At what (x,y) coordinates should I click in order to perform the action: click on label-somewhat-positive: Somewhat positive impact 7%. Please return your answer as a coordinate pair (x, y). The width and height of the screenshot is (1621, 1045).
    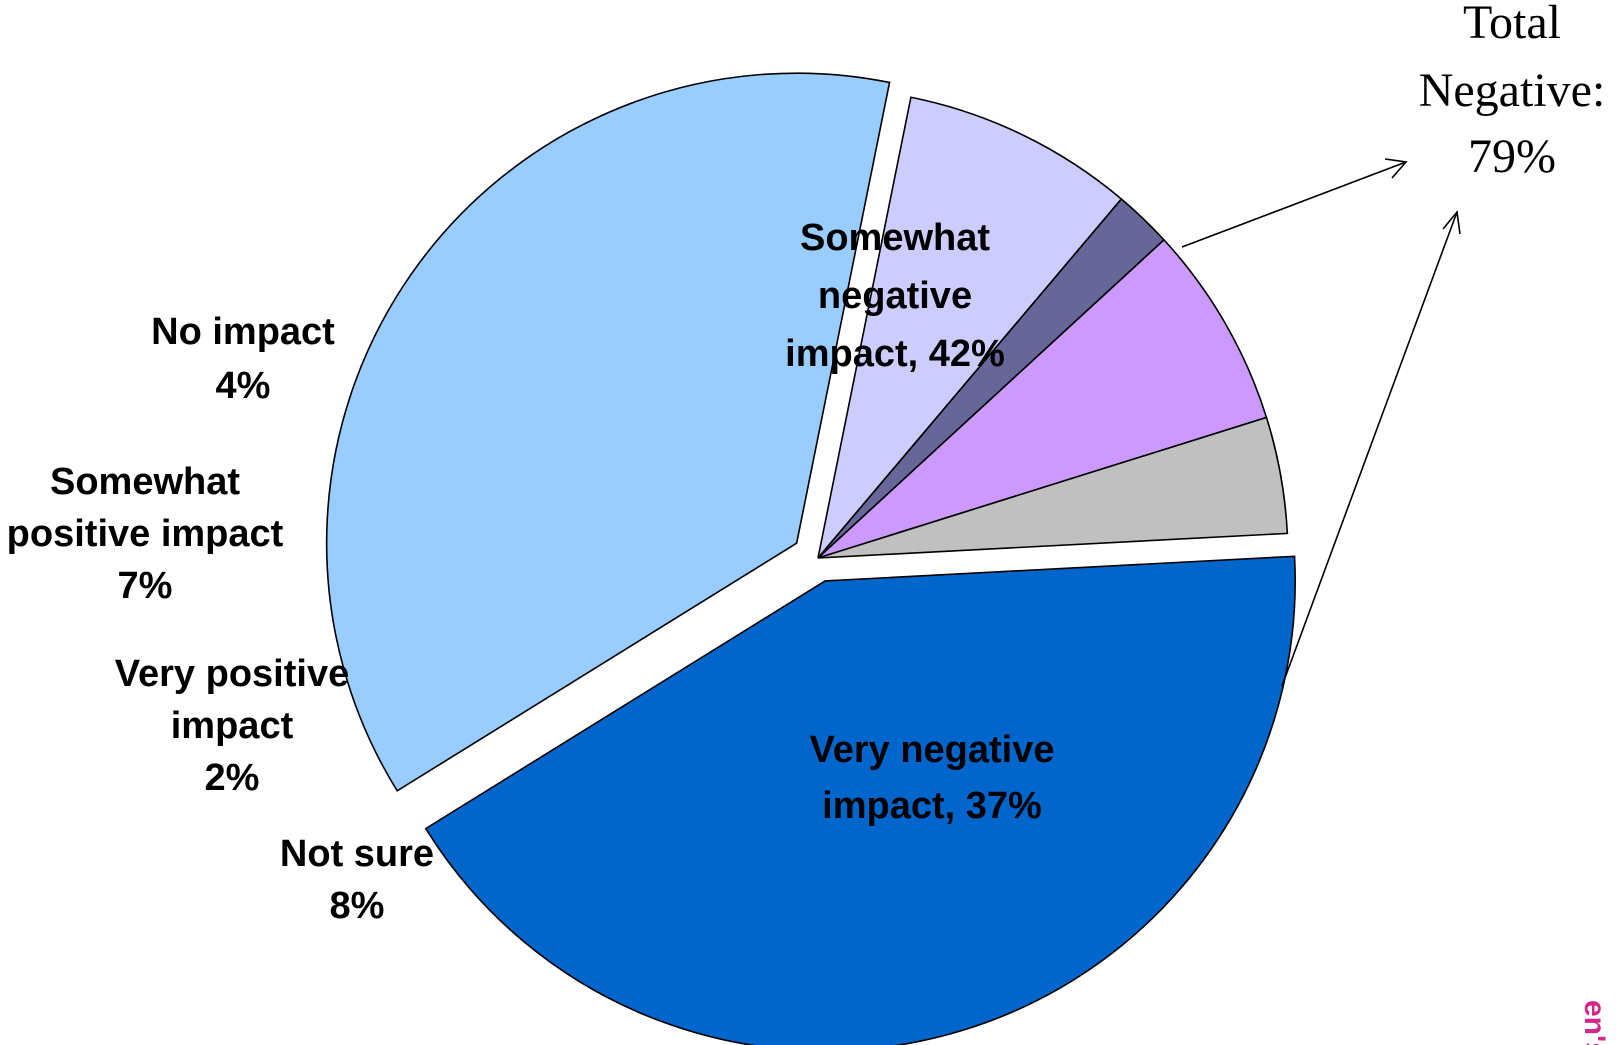
    Looking at the image, I should click on (145, 534).